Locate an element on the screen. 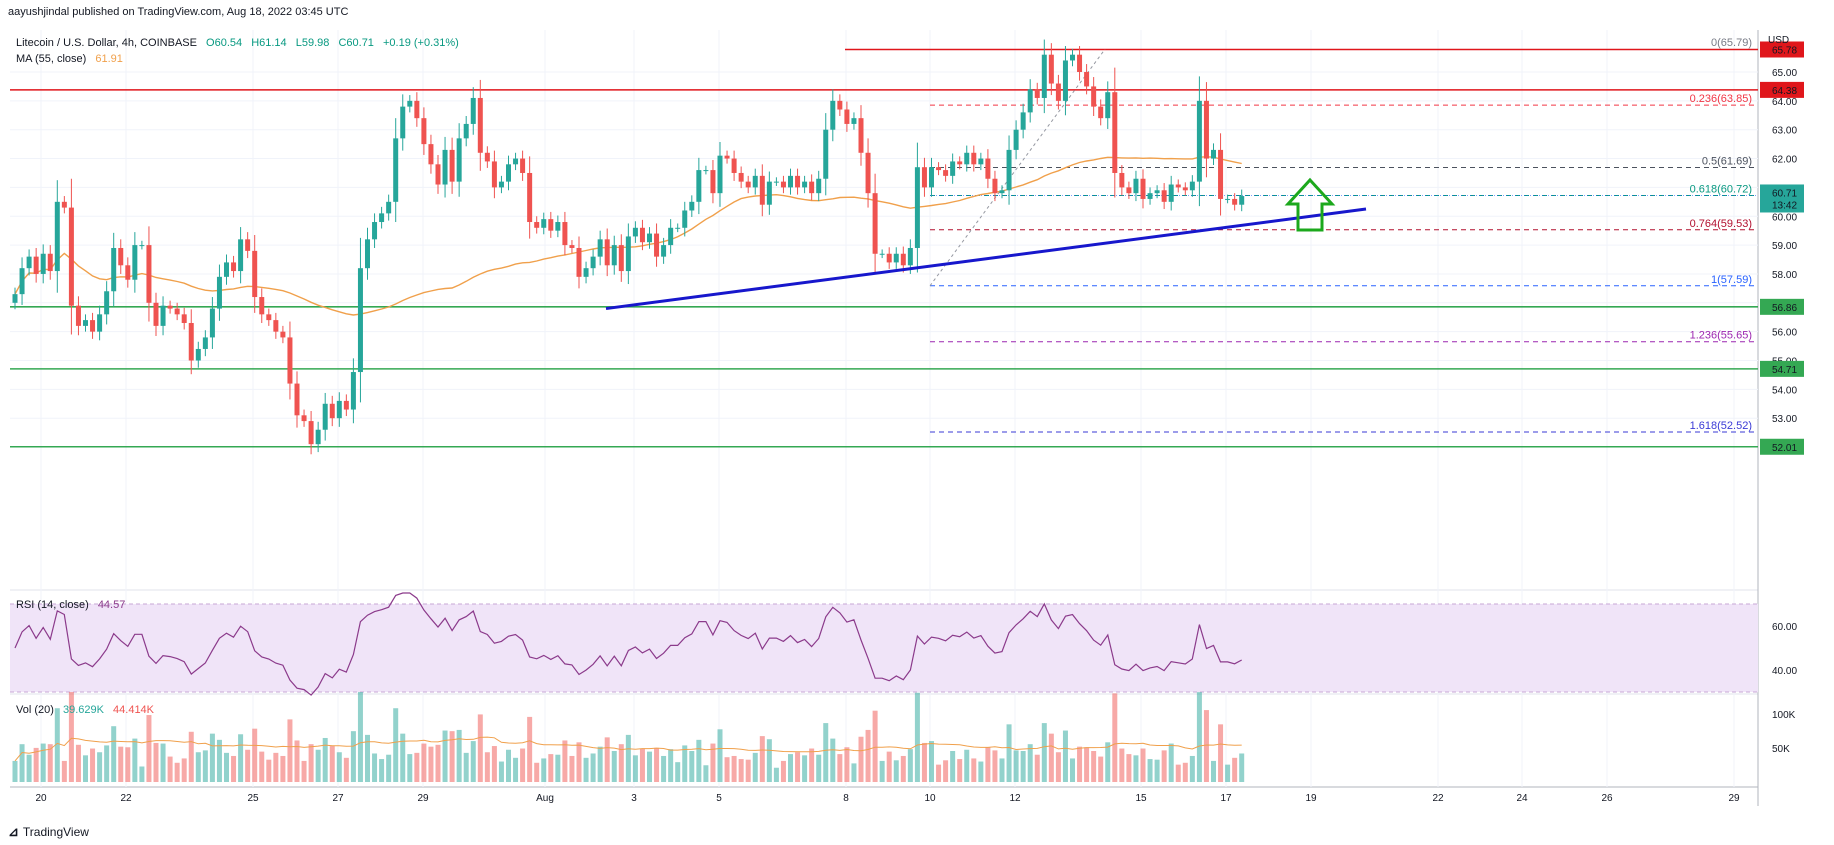 The image size is (1834, 845). time-tick-label: 26 is located at coordinates (1607, 798).